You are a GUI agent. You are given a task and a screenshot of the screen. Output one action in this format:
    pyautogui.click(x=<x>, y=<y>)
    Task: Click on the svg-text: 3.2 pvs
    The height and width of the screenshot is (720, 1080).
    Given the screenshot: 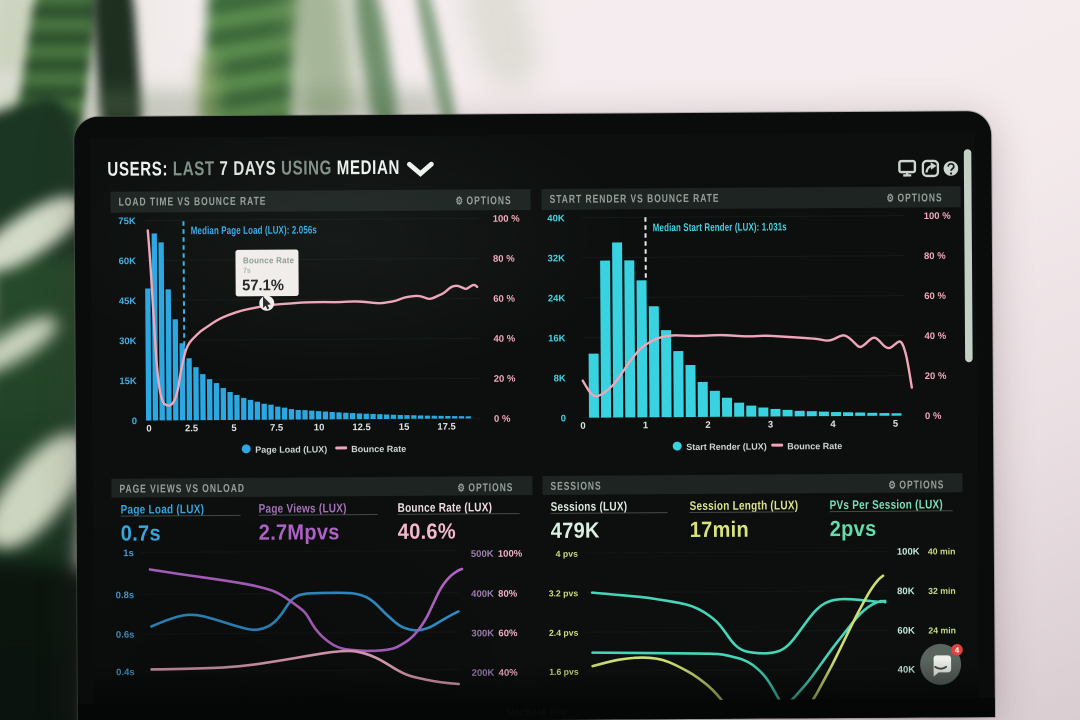 What is the action you would take?
    pyautogui.click(x=564, y=593)
    